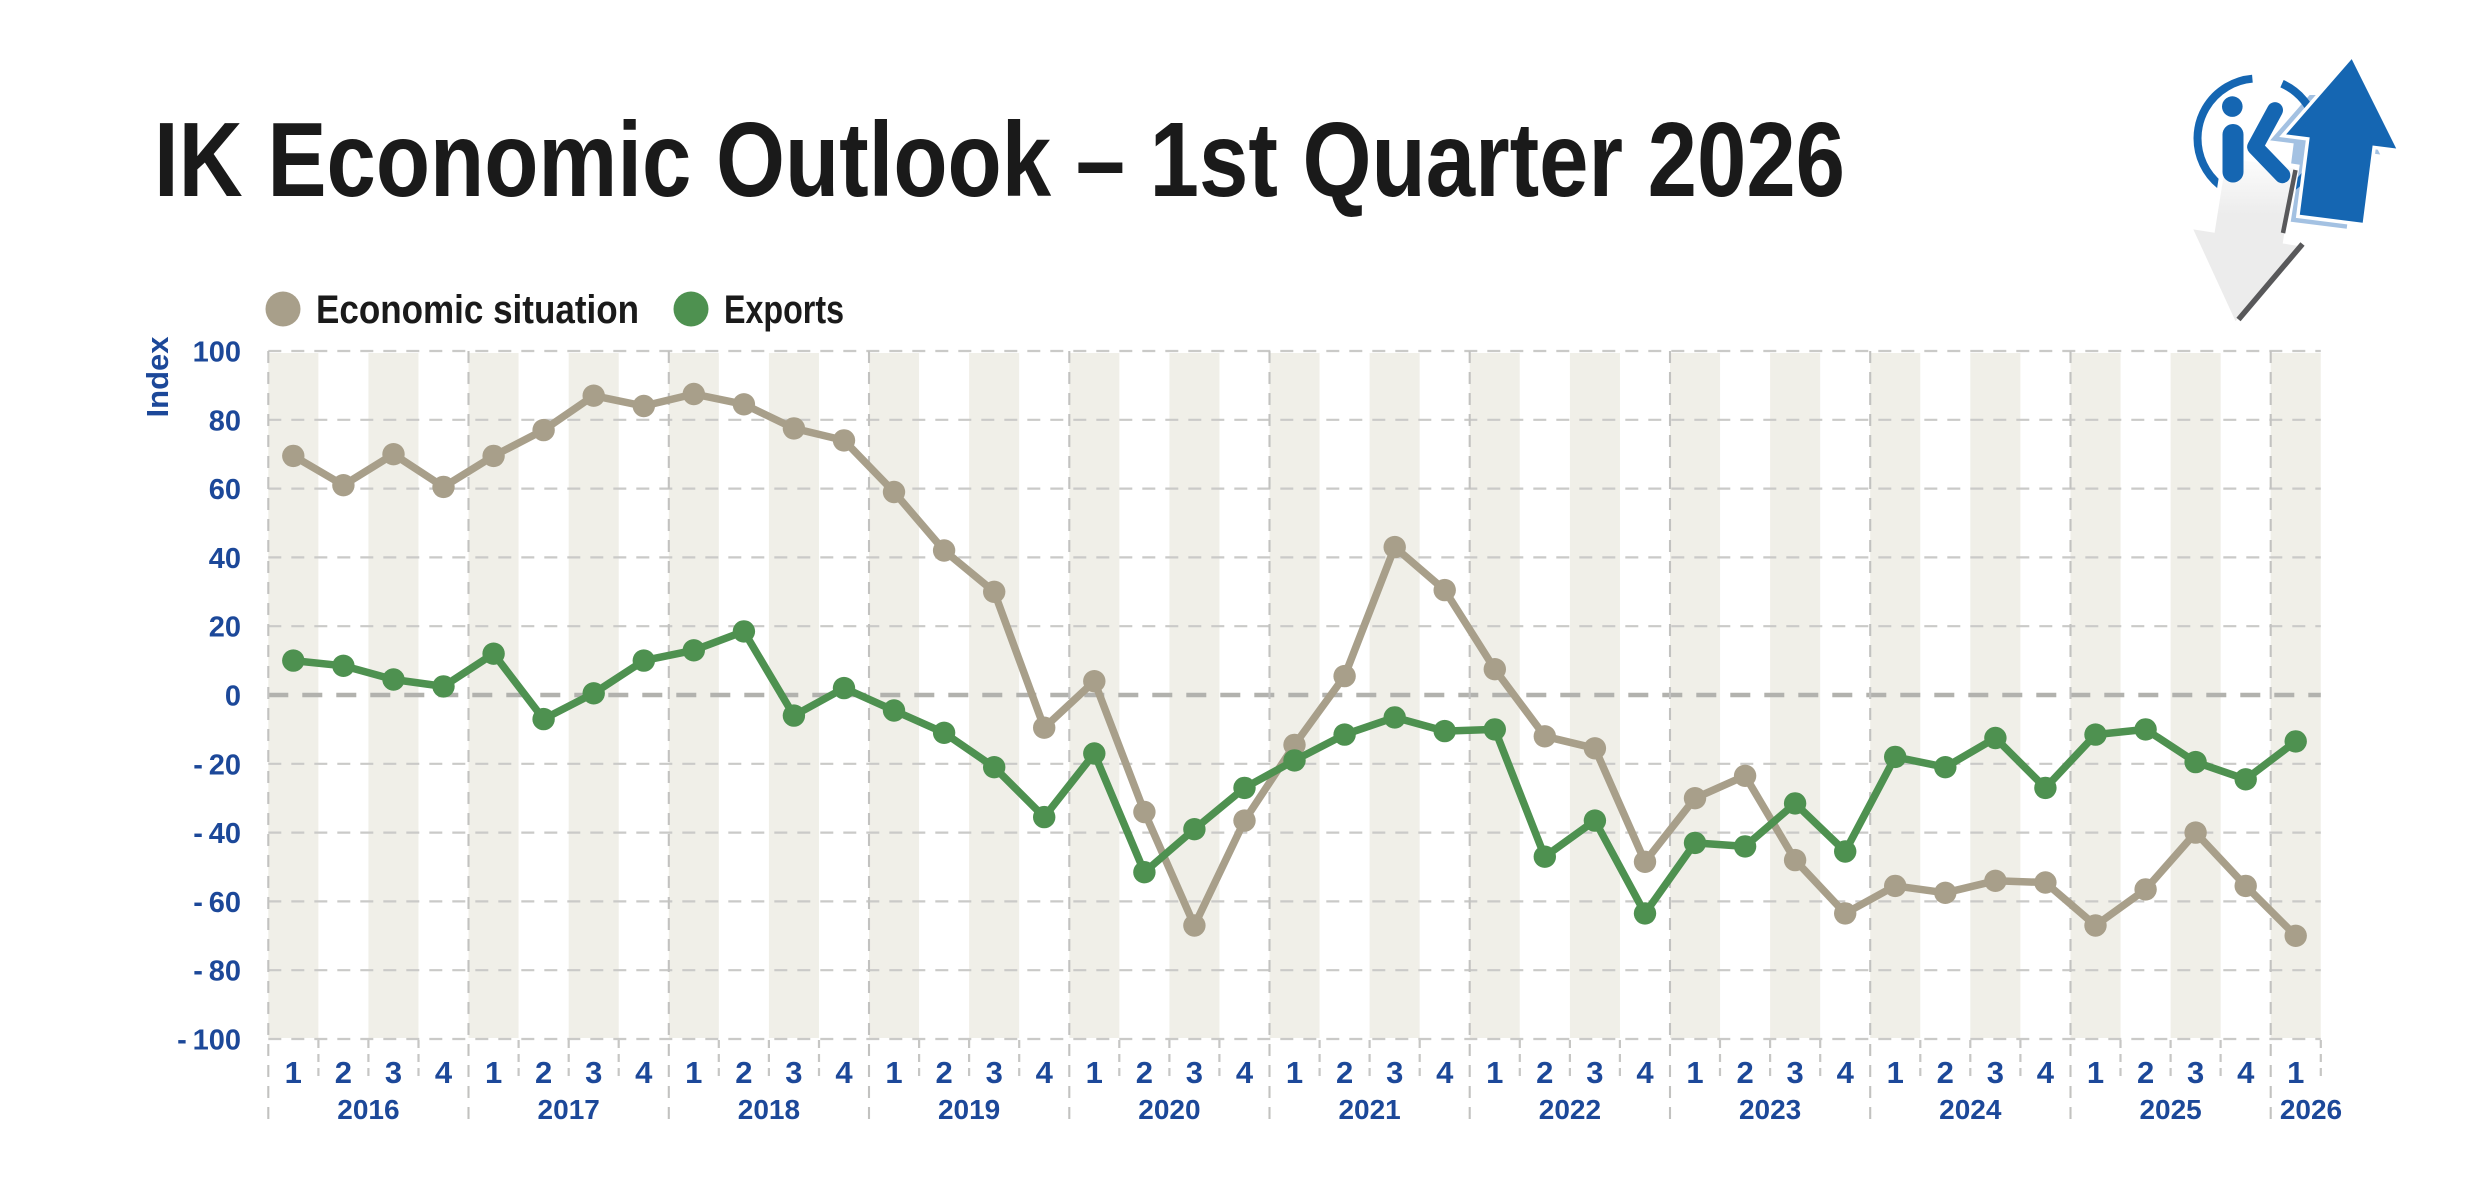  What do you see at coordinates (1169, 1109) in the screenshot?
I see `svg-text: 2020` at bounding box center [1169, 1109].